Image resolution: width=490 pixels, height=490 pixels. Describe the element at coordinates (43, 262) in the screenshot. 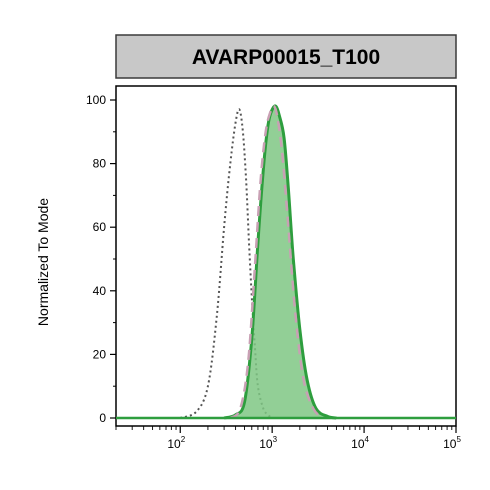

I see `y-axis-label: Normalized To Mode` at that location.